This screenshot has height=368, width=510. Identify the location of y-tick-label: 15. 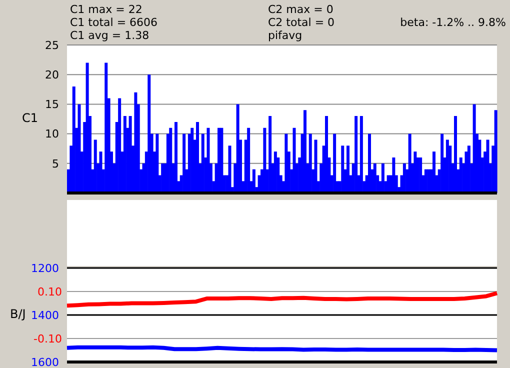
(52, 105).